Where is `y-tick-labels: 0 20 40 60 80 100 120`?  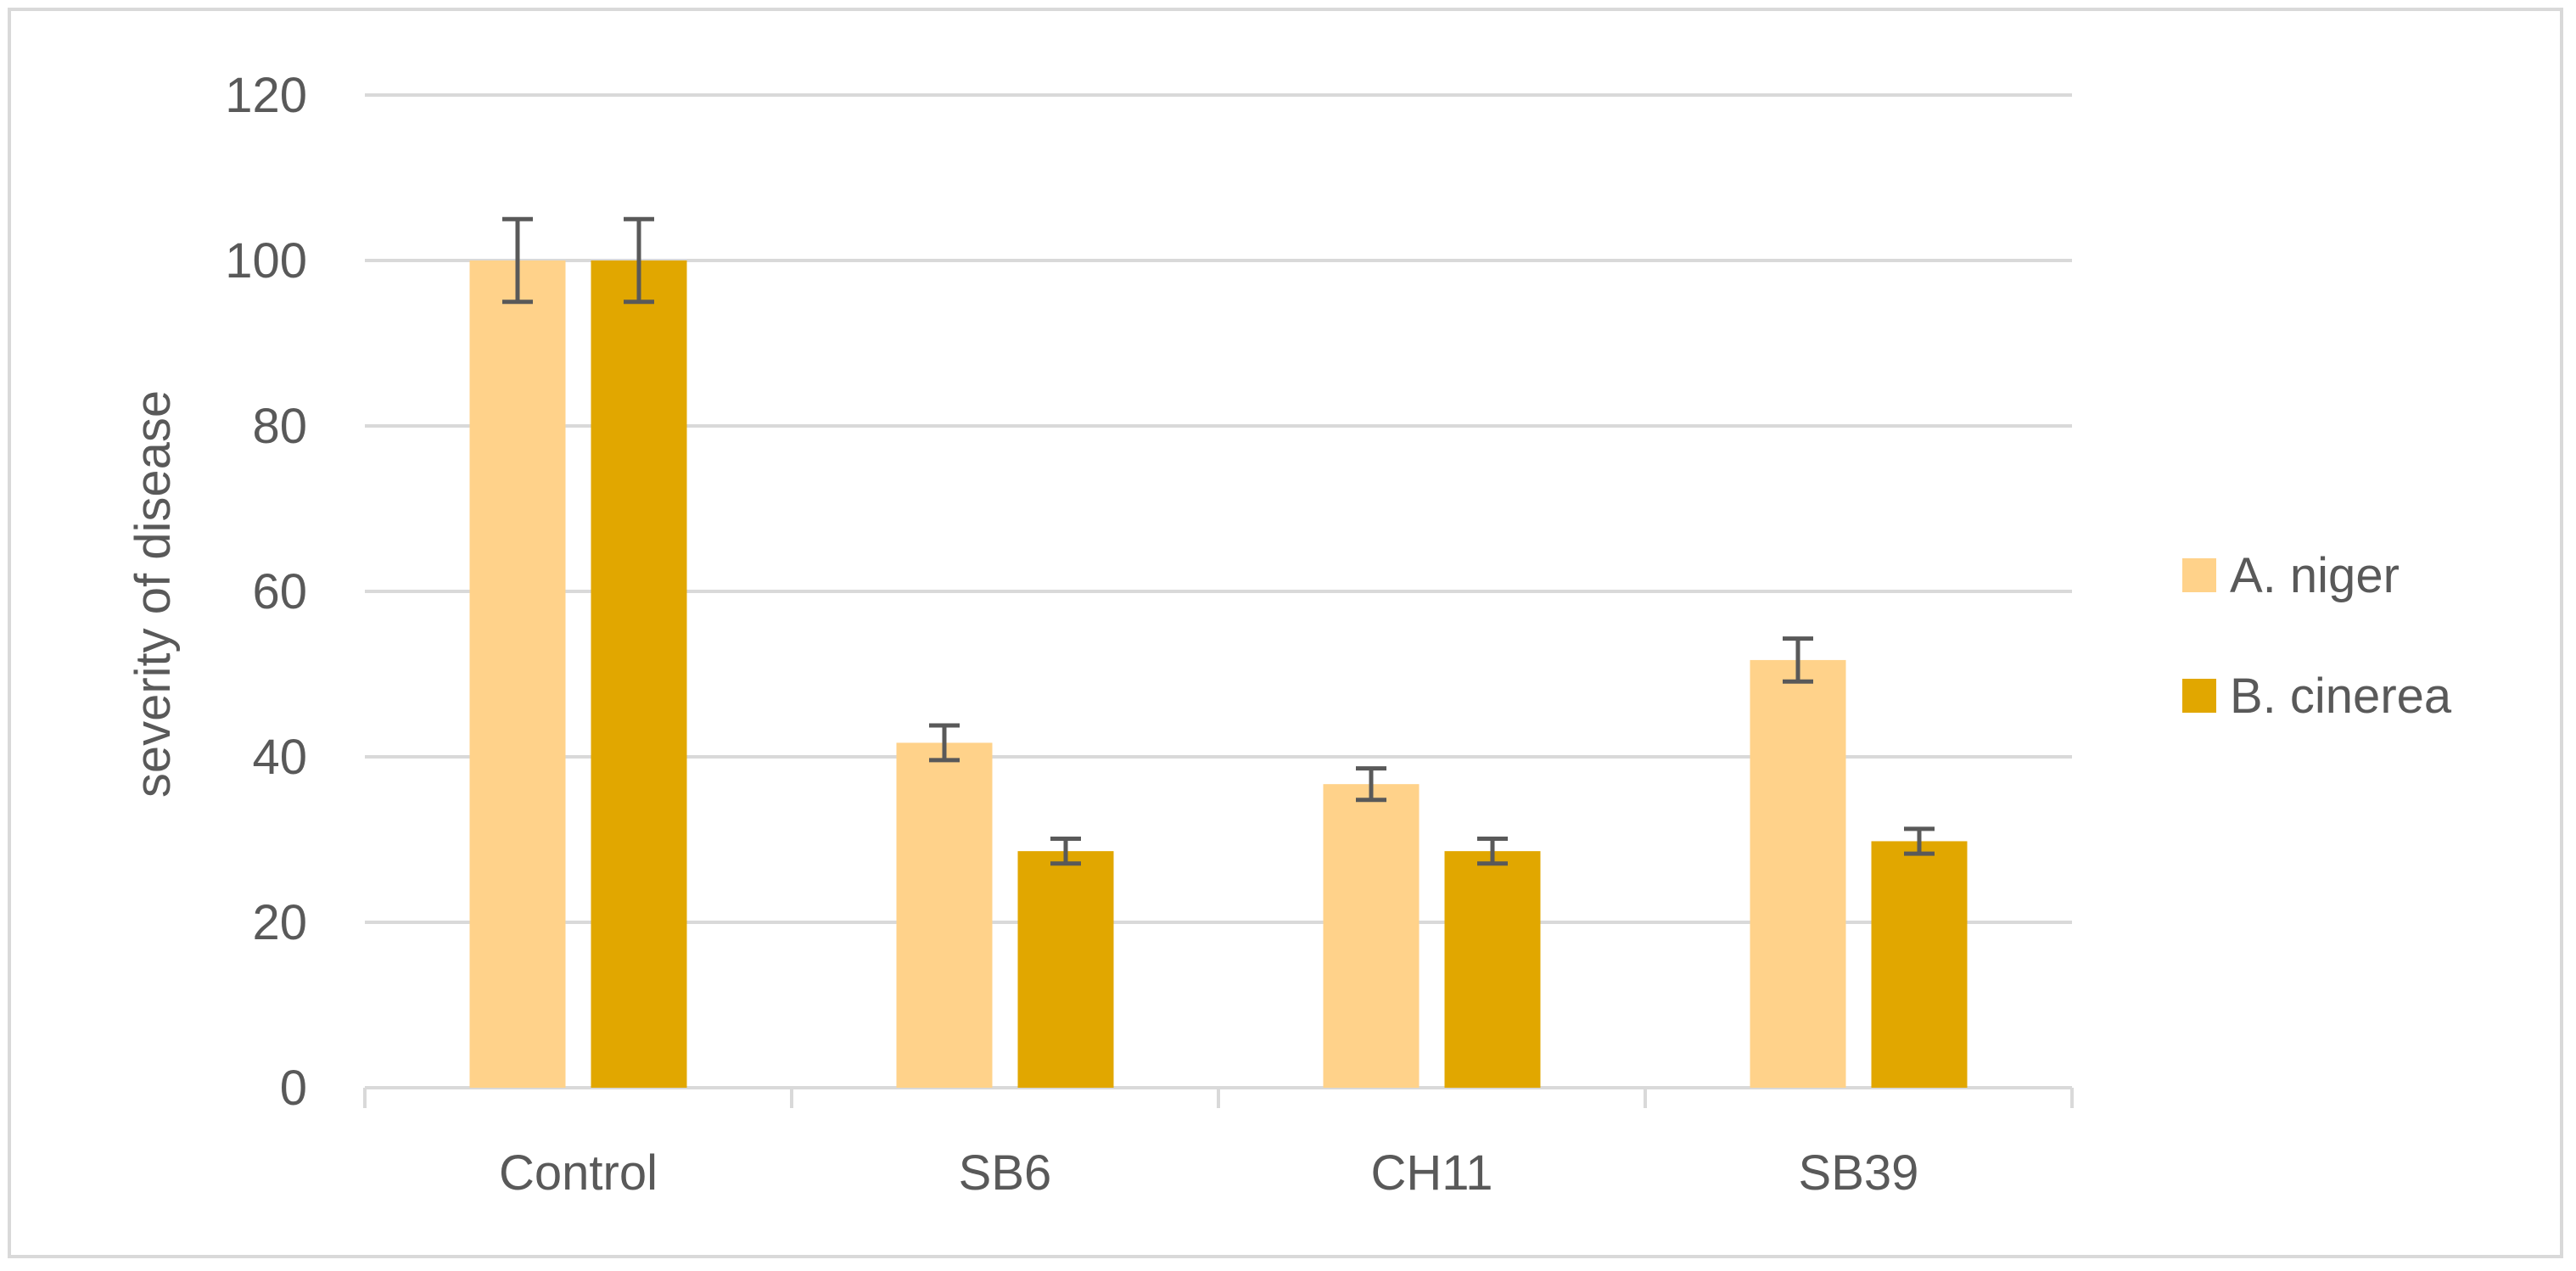 y-tick-labels: 0 20 40 60 80 100 120 is located at coordinates (266, 592).